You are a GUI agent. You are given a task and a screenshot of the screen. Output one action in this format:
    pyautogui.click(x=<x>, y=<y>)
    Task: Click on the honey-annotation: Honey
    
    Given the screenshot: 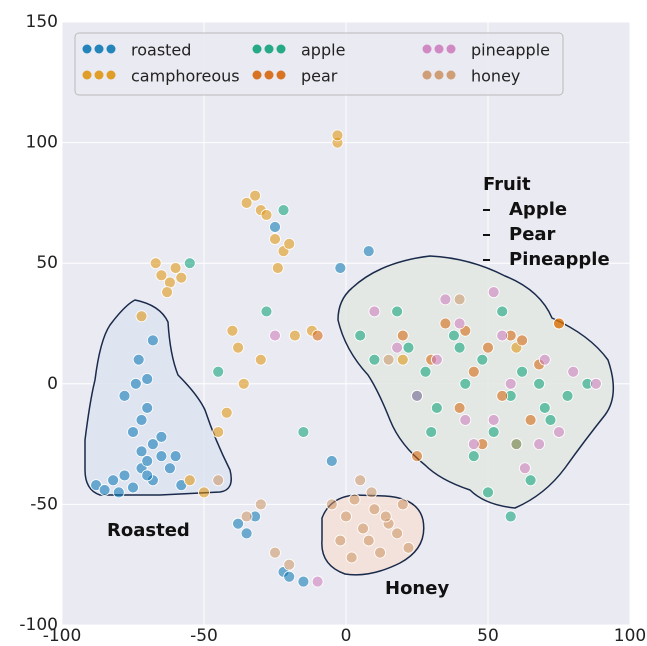 What is the action you would take?
    pyautogui.click(x=417, y=588)
    